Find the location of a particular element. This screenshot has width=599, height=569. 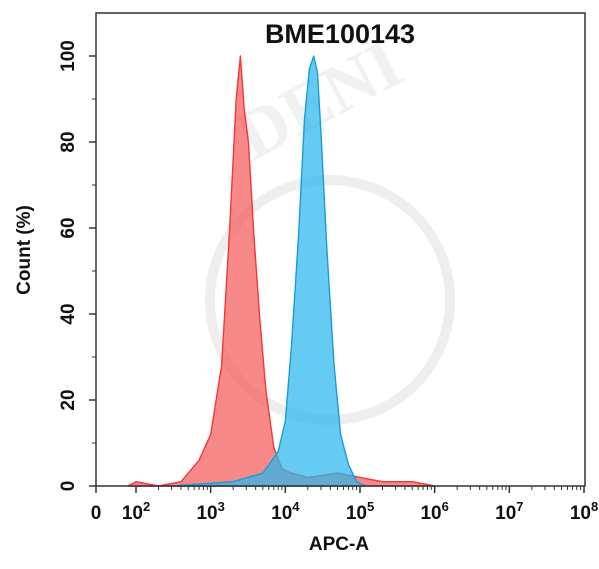

y-tick-label: 60 is located at coordinates (68, 227).